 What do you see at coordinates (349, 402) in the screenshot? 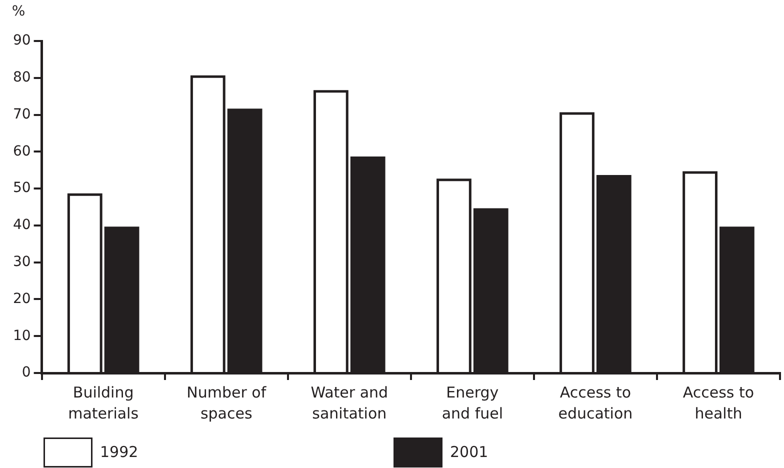
I see `x-tick-label: Water and sanitation` at bounding box center [349, 402].